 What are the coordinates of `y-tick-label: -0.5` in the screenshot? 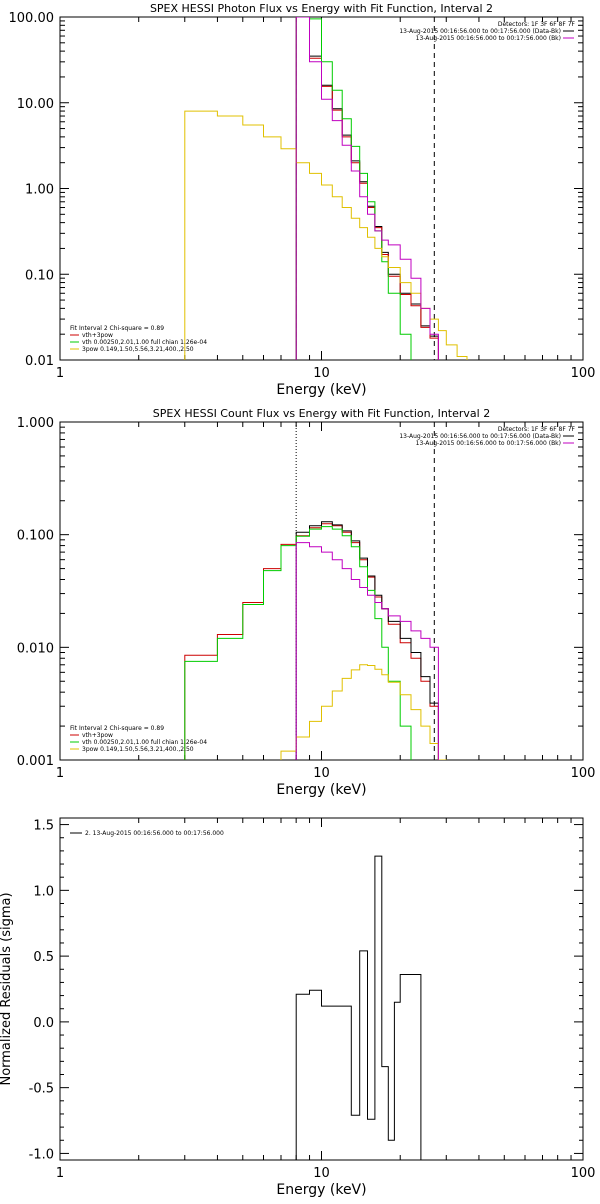 It's located at (41, 1089).